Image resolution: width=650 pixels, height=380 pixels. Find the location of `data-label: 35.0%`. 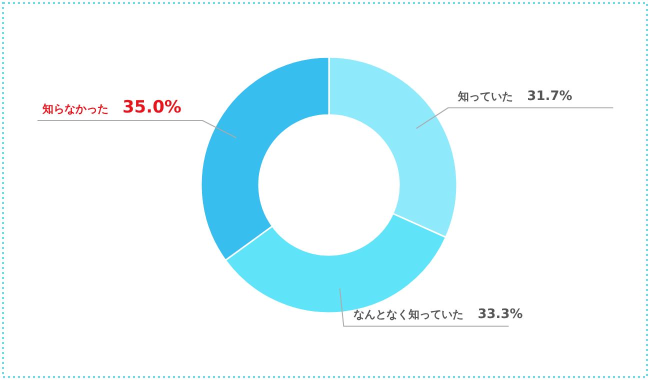

data-label: 35.0% is located at coordinates (152, 108).